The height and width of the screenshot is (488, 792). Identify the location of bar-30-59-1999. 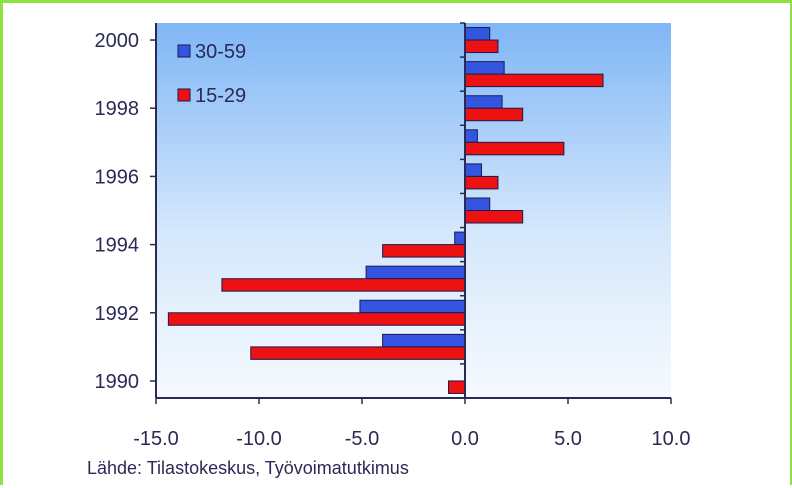
(484, 68).